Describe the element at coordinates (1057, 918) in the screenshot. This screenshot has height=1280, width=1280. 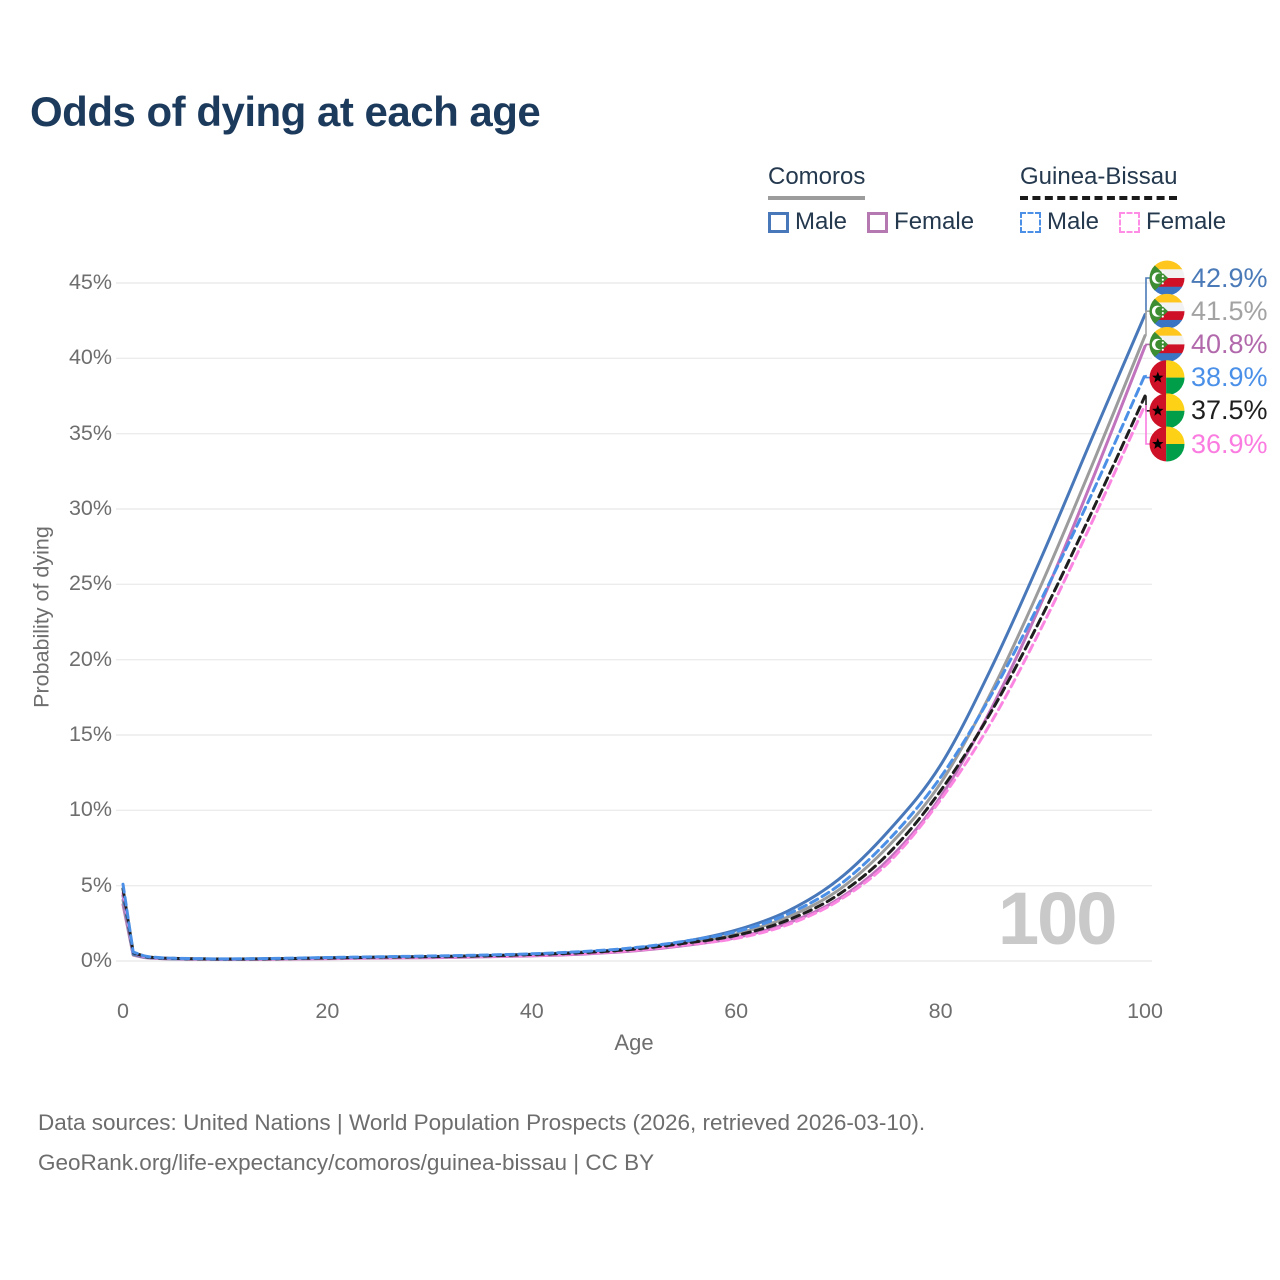
I see `age-counter-watermark: 100` at that location.